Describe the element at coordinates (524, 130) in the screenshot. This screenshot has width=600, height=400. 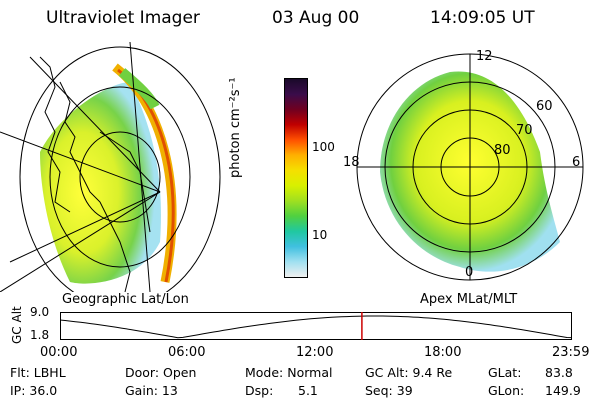
I see `mlat-label-70: 70` at that location.